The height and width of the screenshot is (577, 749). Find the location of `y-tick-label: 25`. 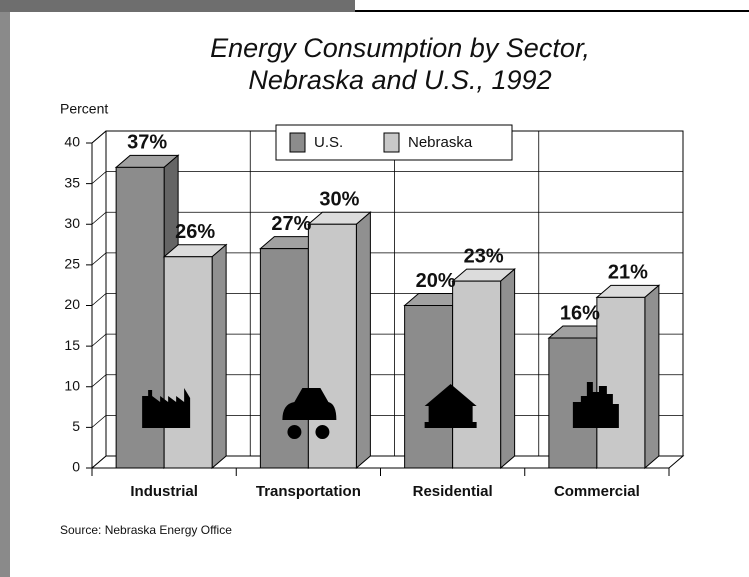

y-tick-label: 25 is located at coordinates (72, 264).